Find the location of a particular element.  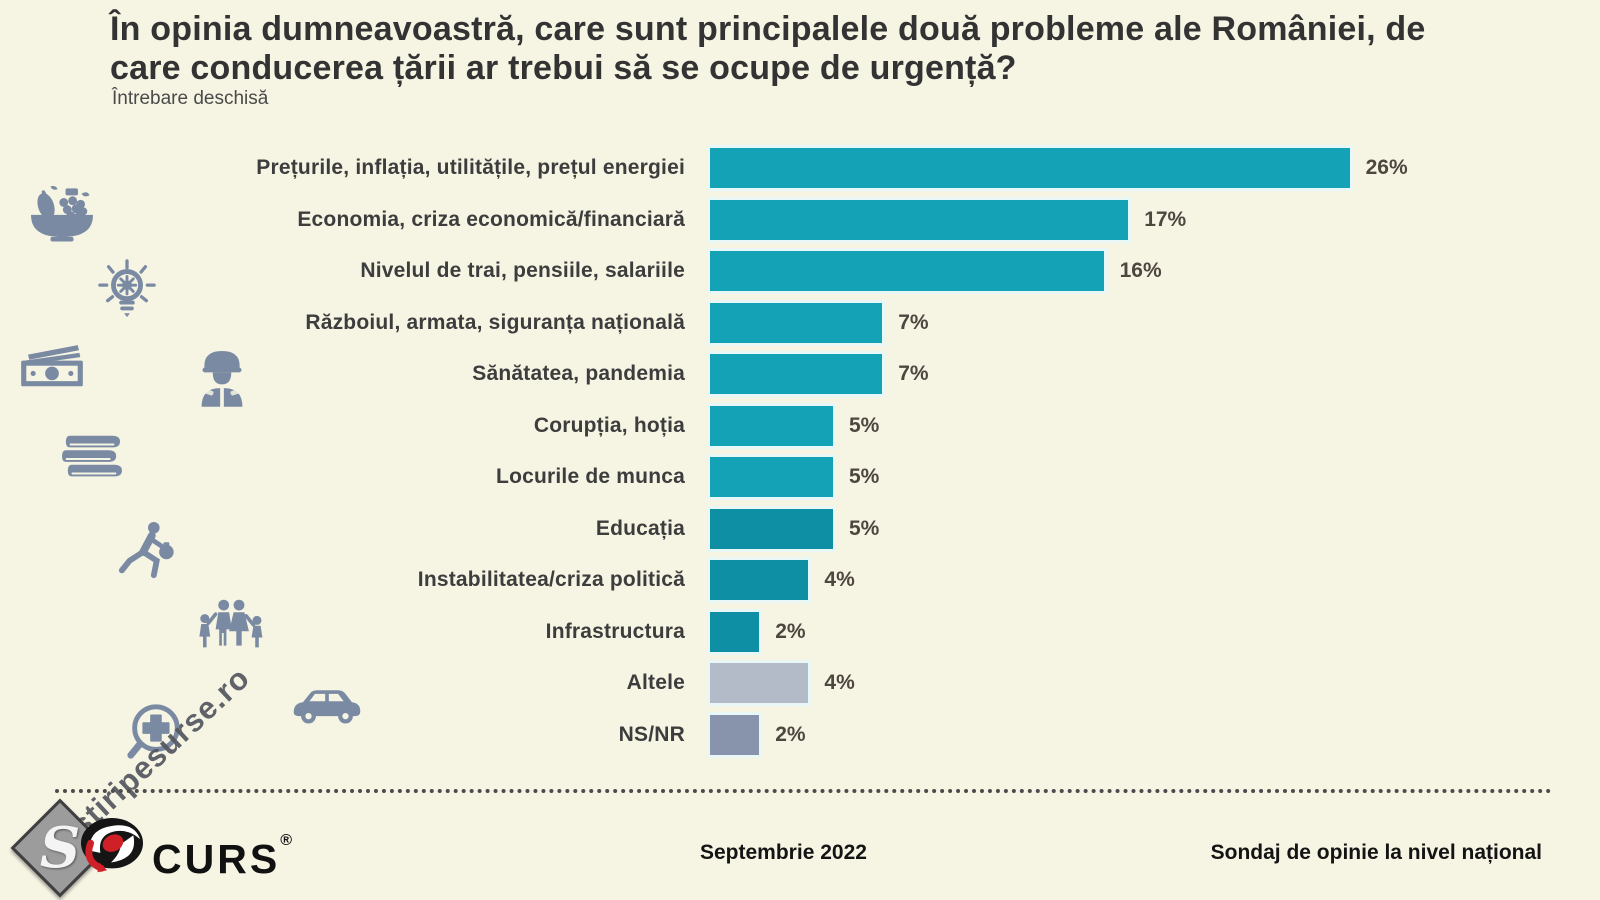

bar-value: 16% is located at coordinates (1140, 270).